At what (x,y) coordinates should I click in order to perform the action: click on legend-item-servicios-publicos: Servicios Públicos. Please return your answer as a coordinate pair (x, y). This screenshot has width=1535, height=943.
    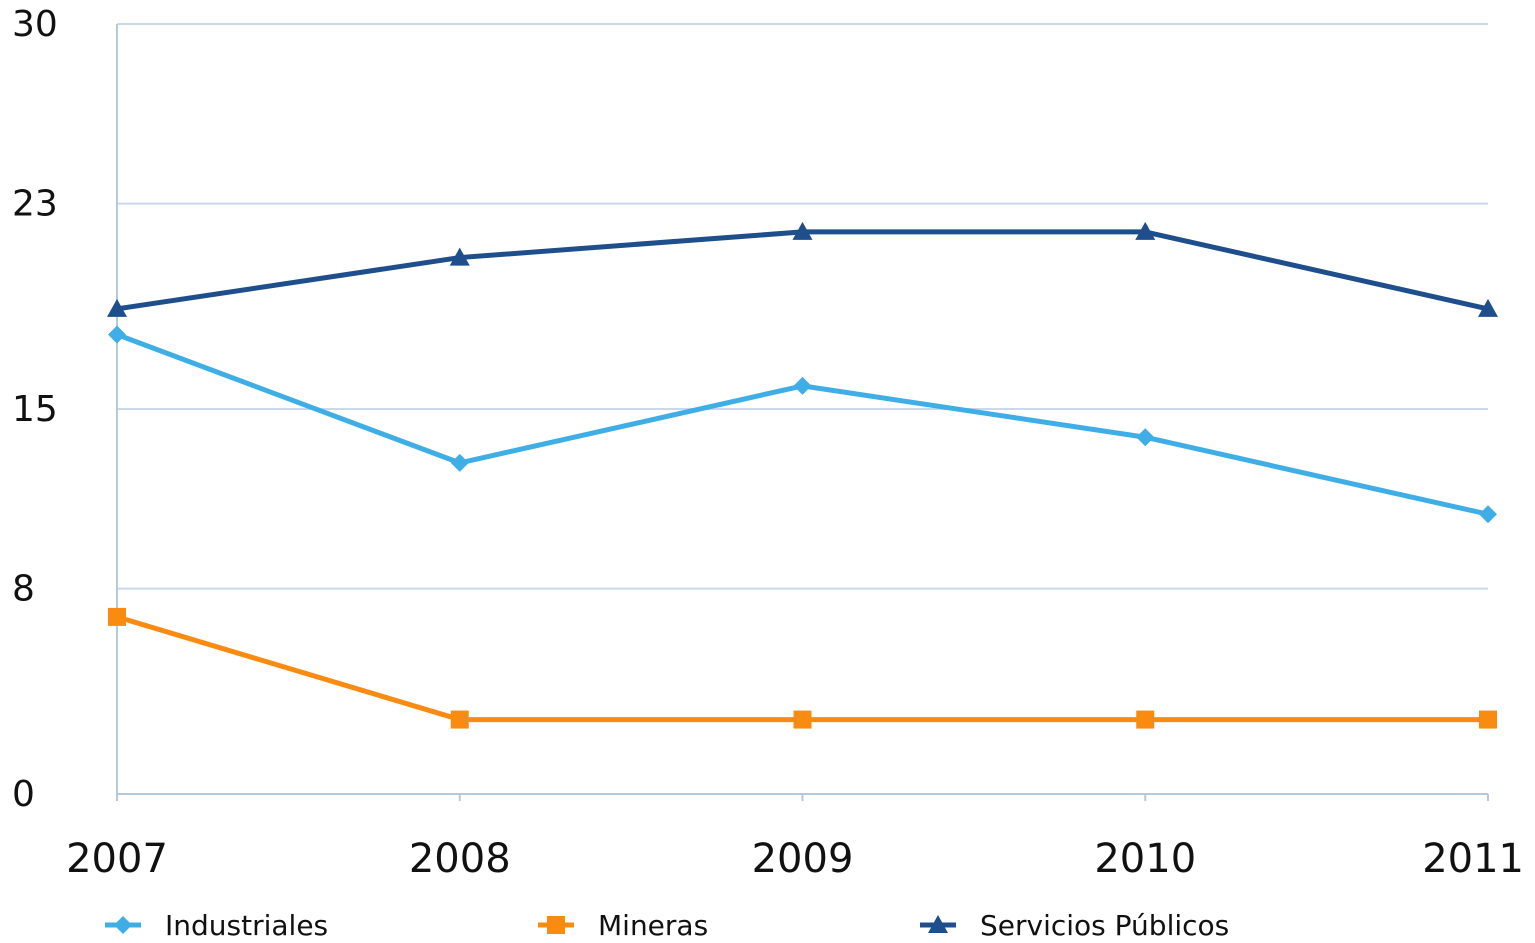
    Looking at the image, I should click on (1074, 925).